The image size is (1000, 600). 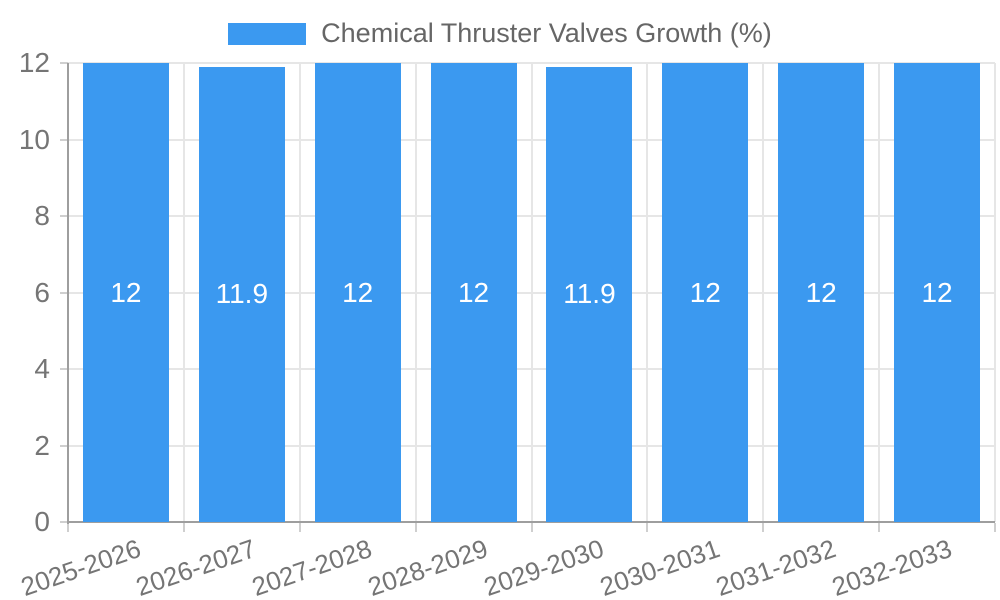 What do you see at coordinates (42, 445) in the screenshot?
I see `y-axis-tick-label: 2` at bounding box center [42, 445].